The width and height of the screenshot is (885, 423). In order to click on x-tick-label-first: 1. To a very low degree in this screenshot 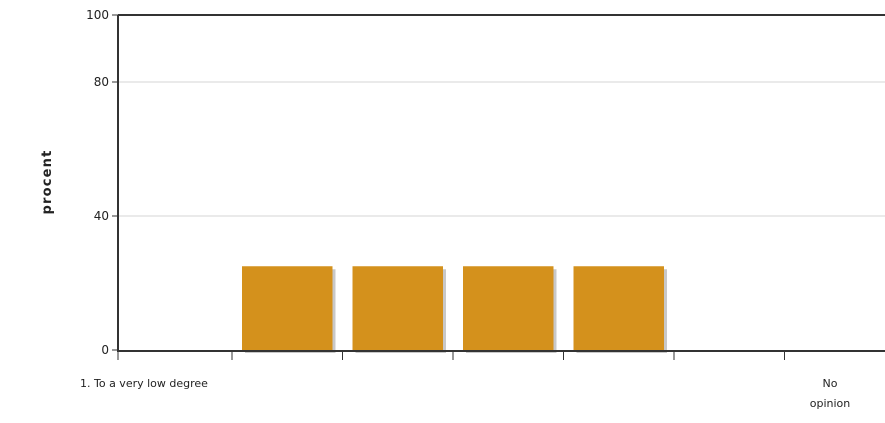, I will do `click(144, 383)`.